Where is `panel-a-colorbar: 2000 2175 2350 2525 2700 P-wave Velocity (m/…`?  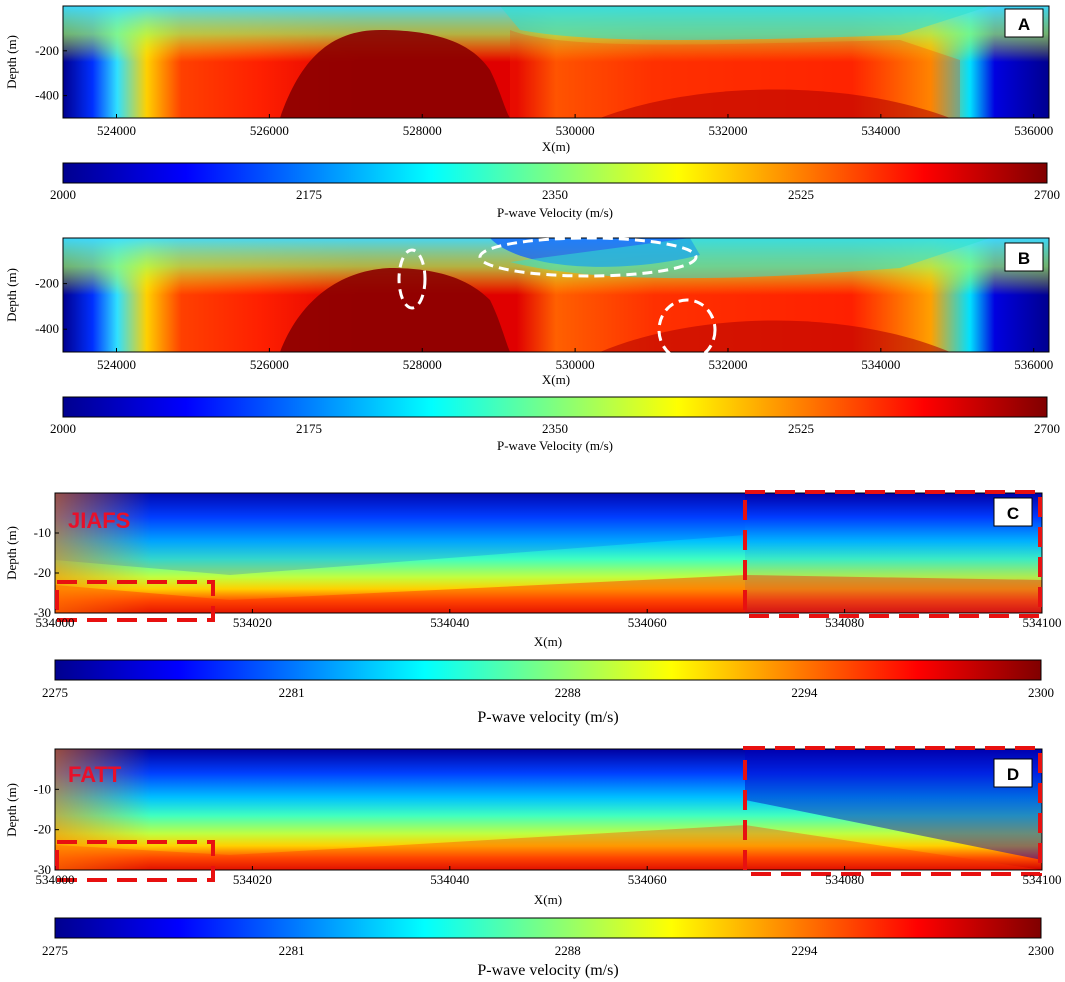
panel-a-colorbar: 2000 2175 2350 2525 2700 P-wave Velocity (m/… is located at coordinates (555, 191).